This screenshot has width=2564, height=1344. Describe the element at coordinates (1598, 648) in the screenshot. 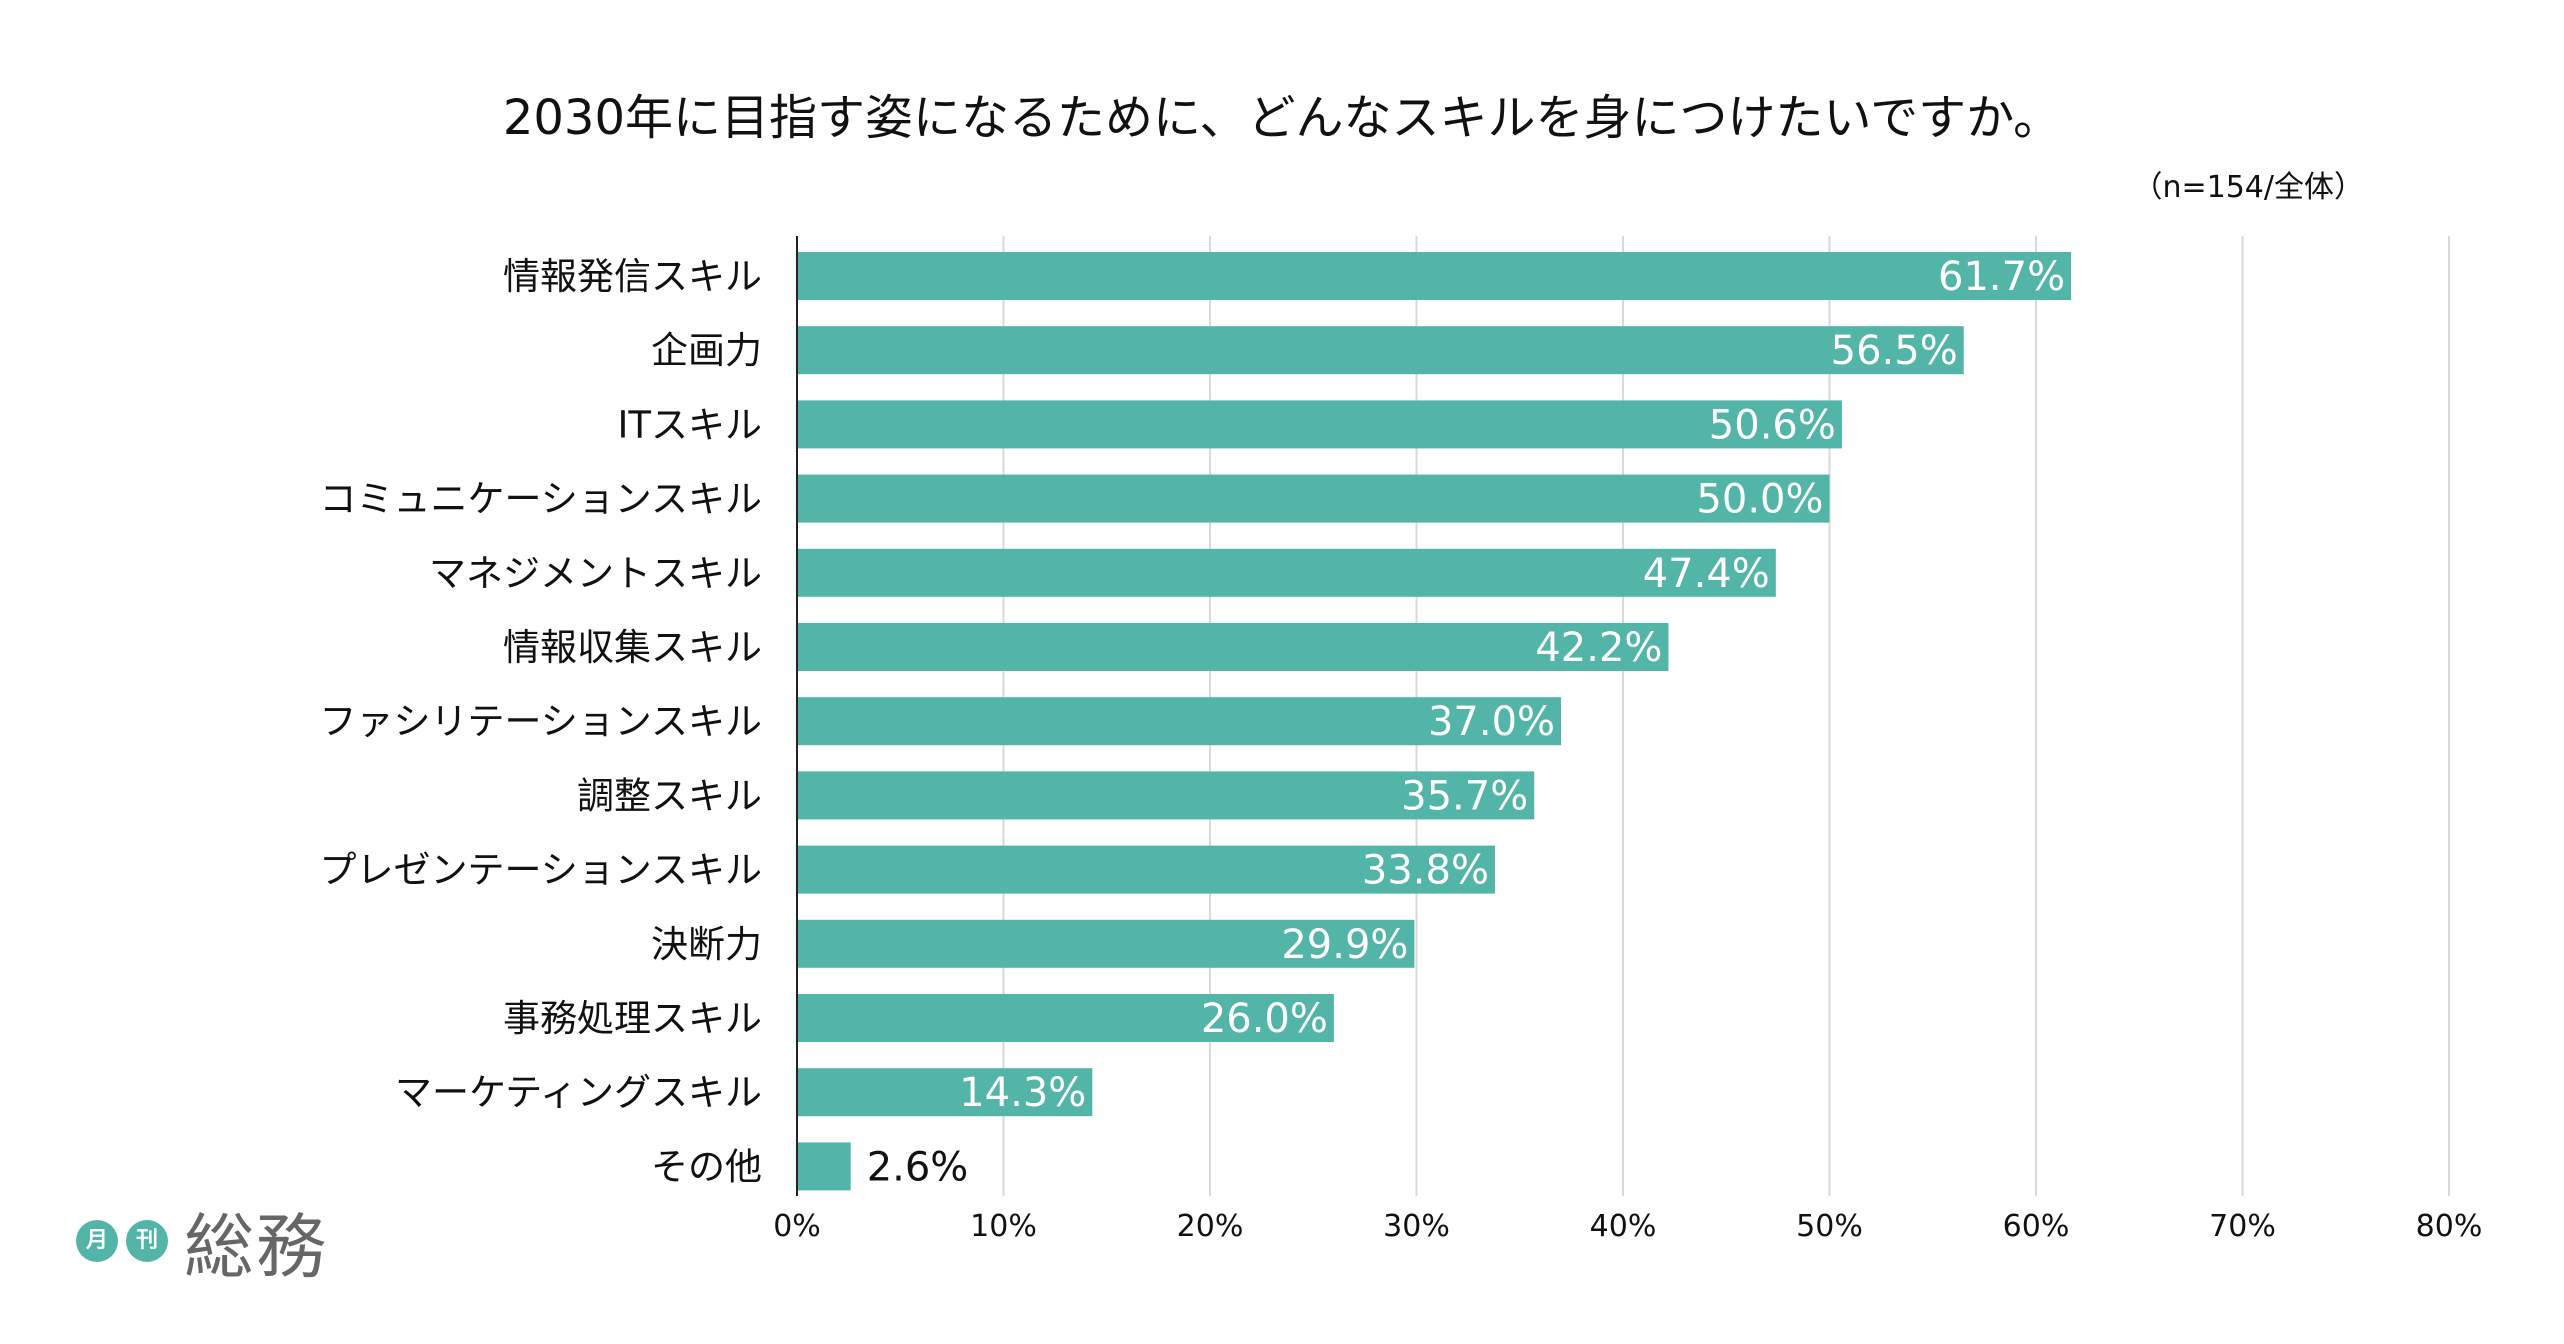

I see `data-label: 42.2%` at that location.